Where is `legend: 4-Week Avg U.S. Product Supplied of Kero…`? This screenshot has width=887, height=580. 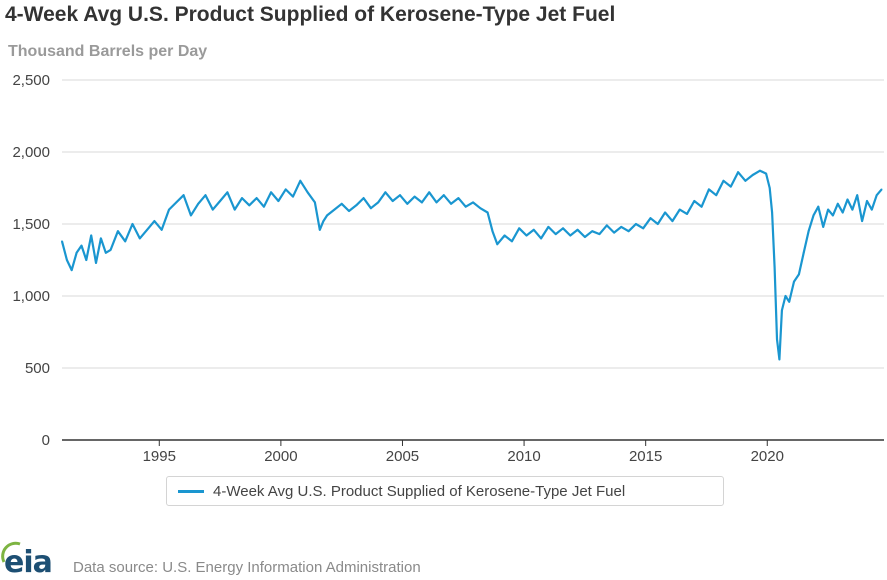
legend: 4-Week Avg U.S. Product Supplied of Kero… is located at coordinates (445, 491).